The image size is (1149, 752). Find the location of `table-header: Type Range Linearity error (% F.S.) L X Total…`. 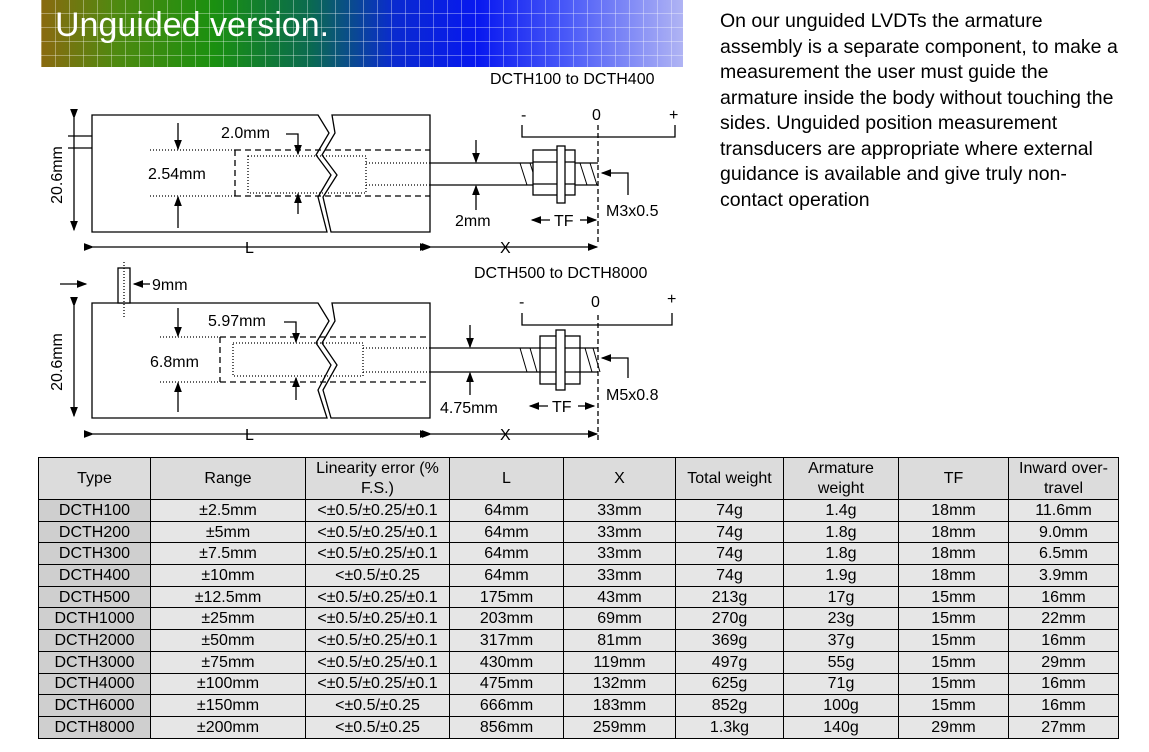

table-header: Type Range Linearity error (% F.S.) L X Total… is located at coordinates (578, 478).